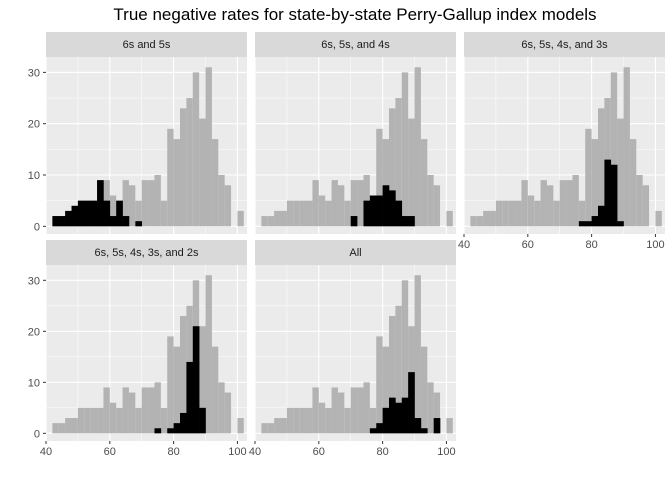  I want to click on facet-panel-5: All 40 60 80 100, so click(352, 349).